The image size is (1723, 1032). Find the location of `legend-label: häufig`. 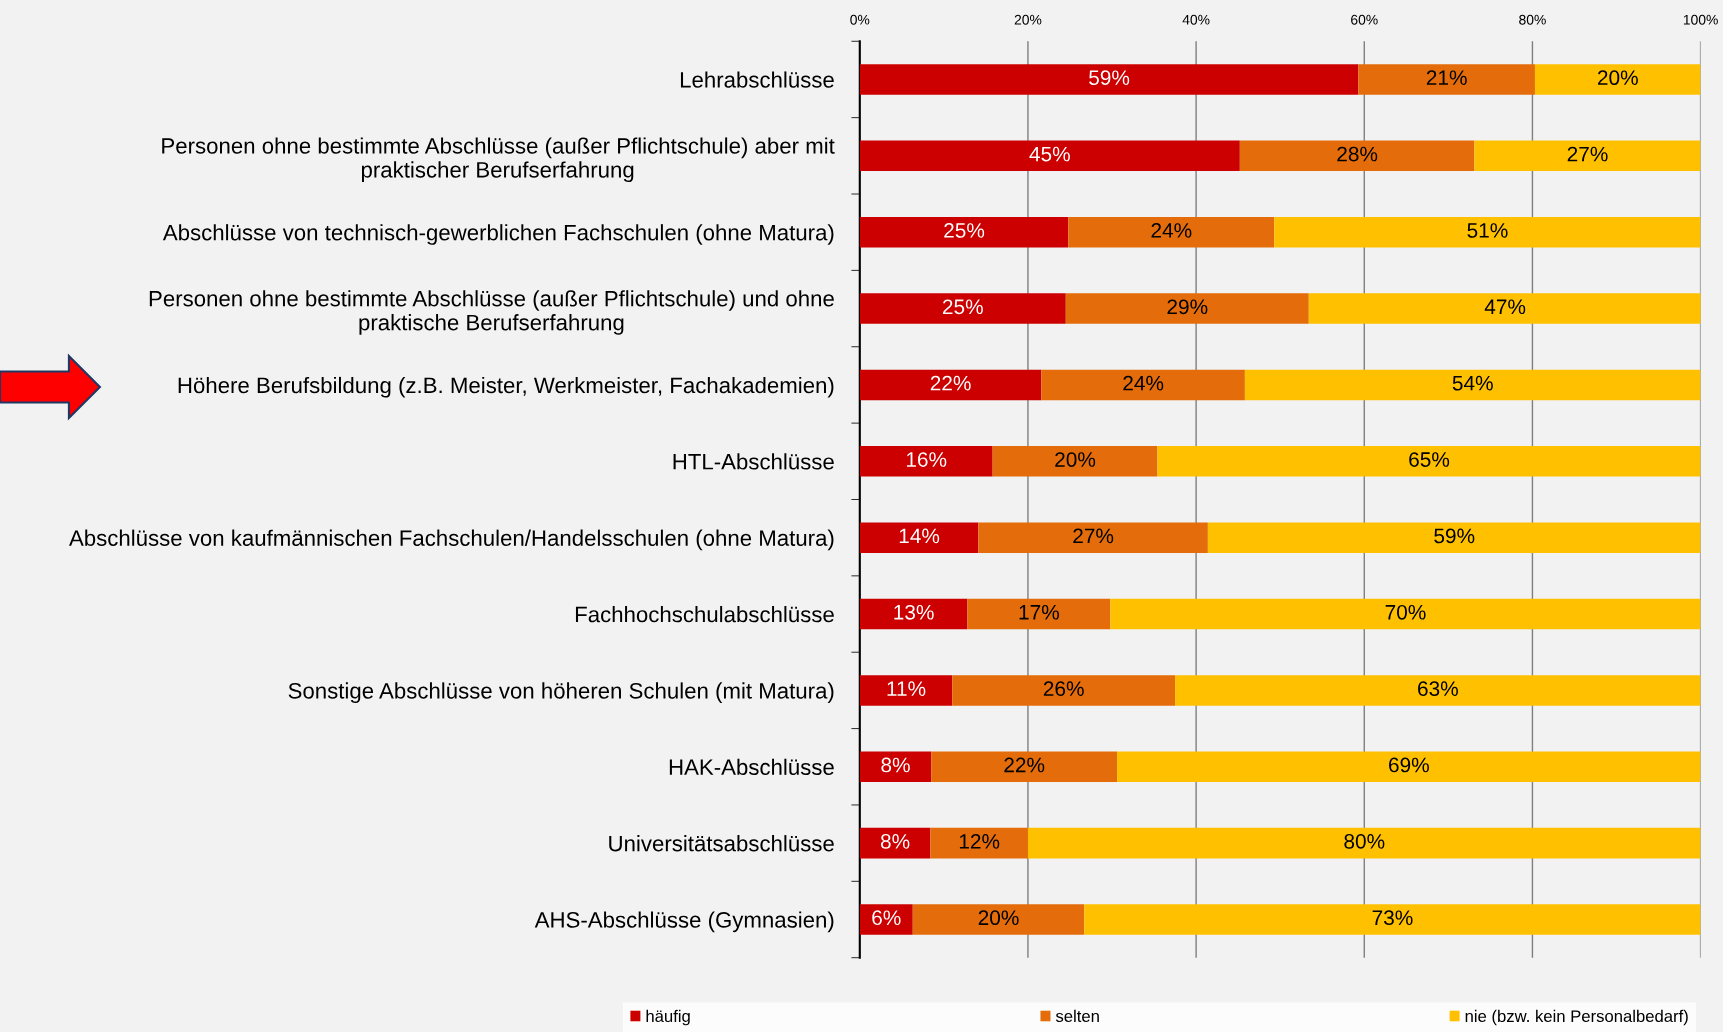

legend-label: häufig is located at coordinates (668, 1017).